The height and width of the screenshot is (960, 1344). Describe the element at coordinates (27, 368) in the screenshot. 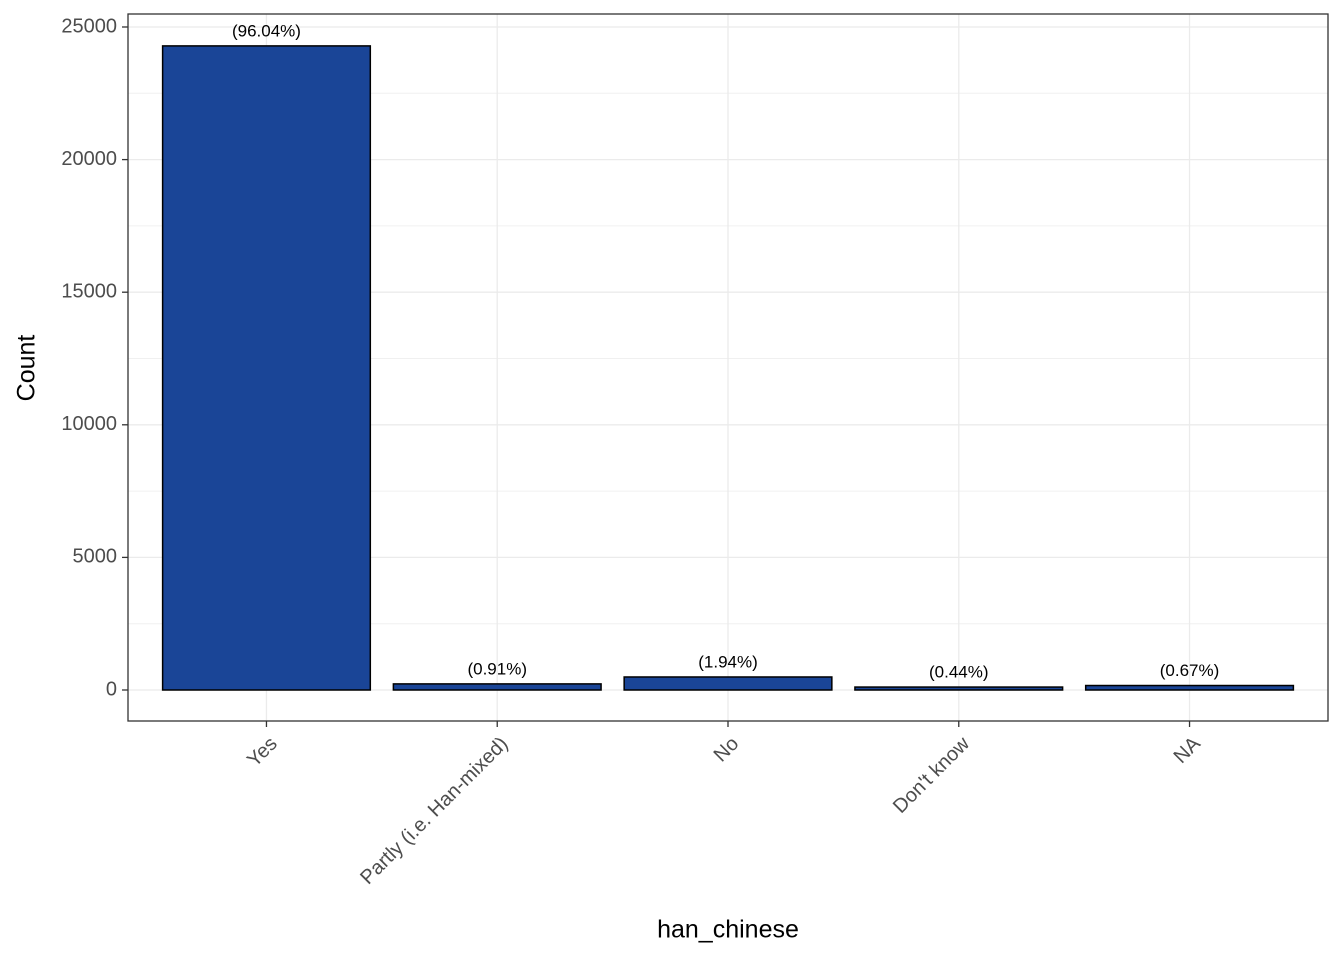

I see `y-axis-title: Count` at that location.